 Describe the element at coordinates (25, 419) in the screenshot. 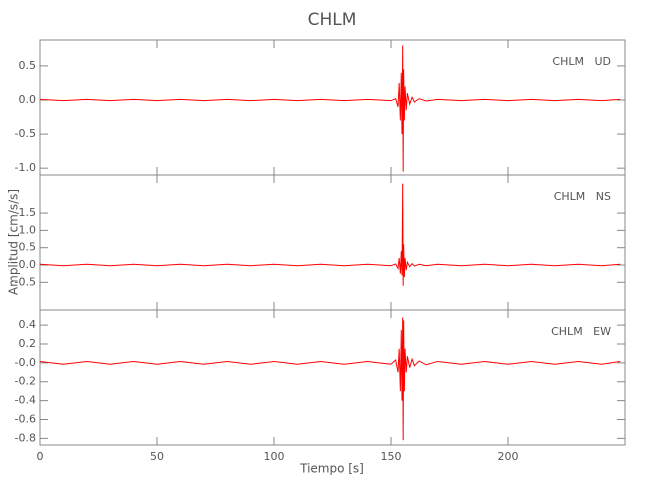

I see `y-tick-label: -0.6` at that location.